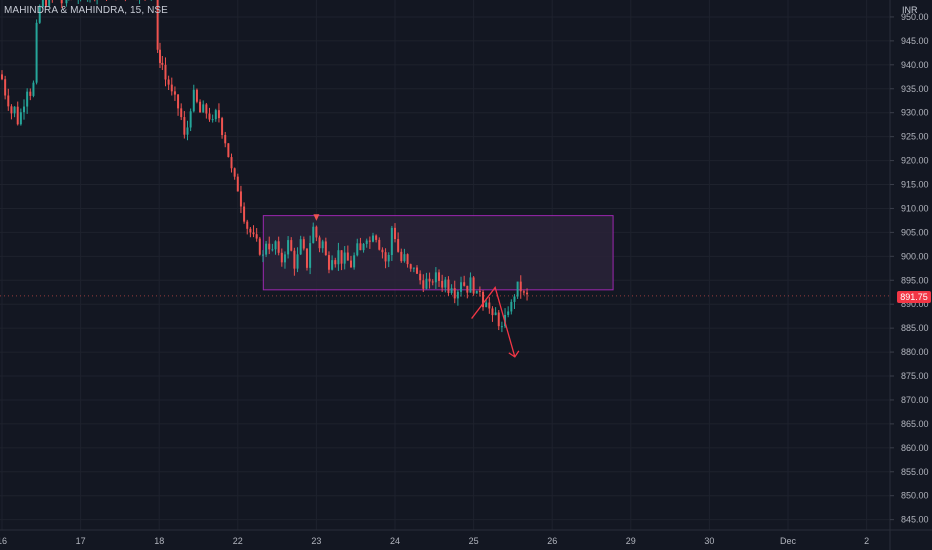  What do you see at coordinates (915, 89) in the screenshot?
I see `price-tick-label: 935.00` at bounding box center [915, 89].